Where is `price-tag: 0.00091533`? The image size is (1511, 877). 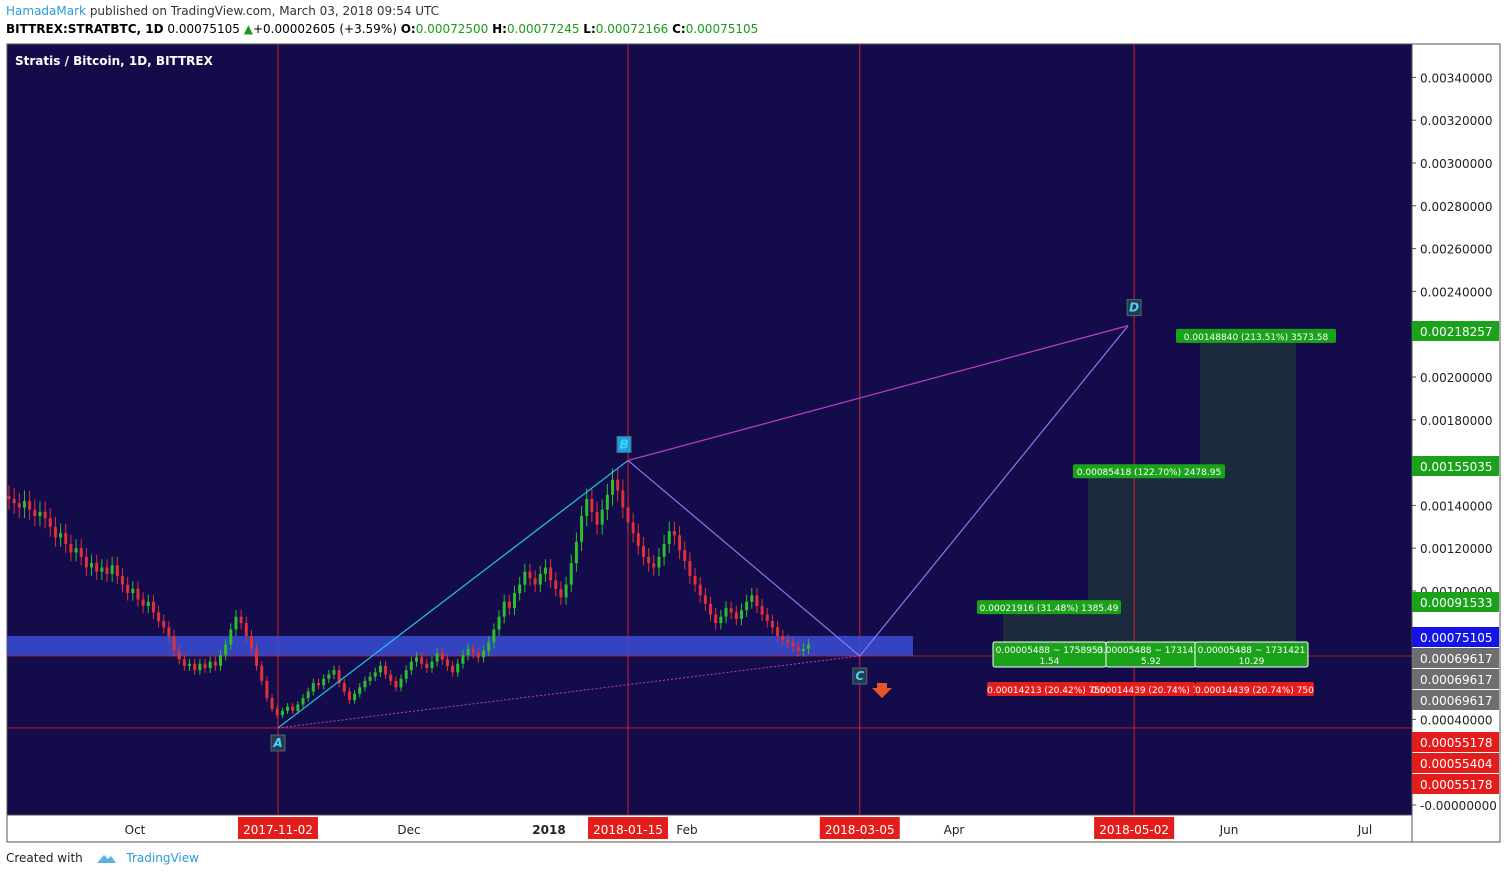
price-tag: 0.00091533 is located at coordinates (1456, 603).